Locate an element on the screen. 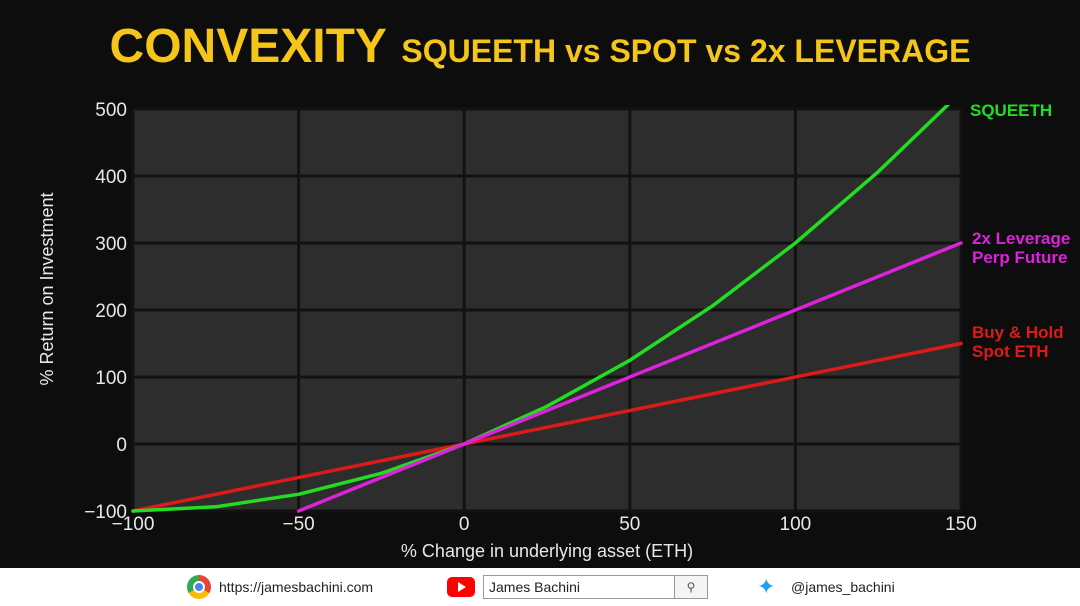 The image size is (1080, 606). x-tick-label: 50 is located at coordinates (629, 524).